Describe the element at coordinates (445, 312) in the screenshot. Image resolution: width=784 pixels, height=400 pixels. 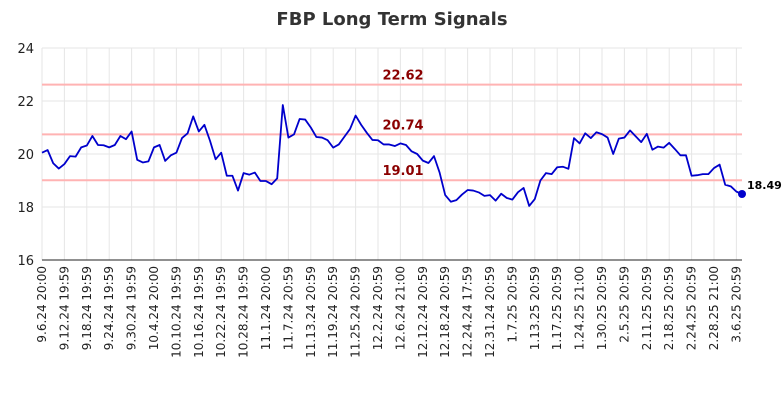
I see `x-tick-label: 12.18.24 20:59` at that location.